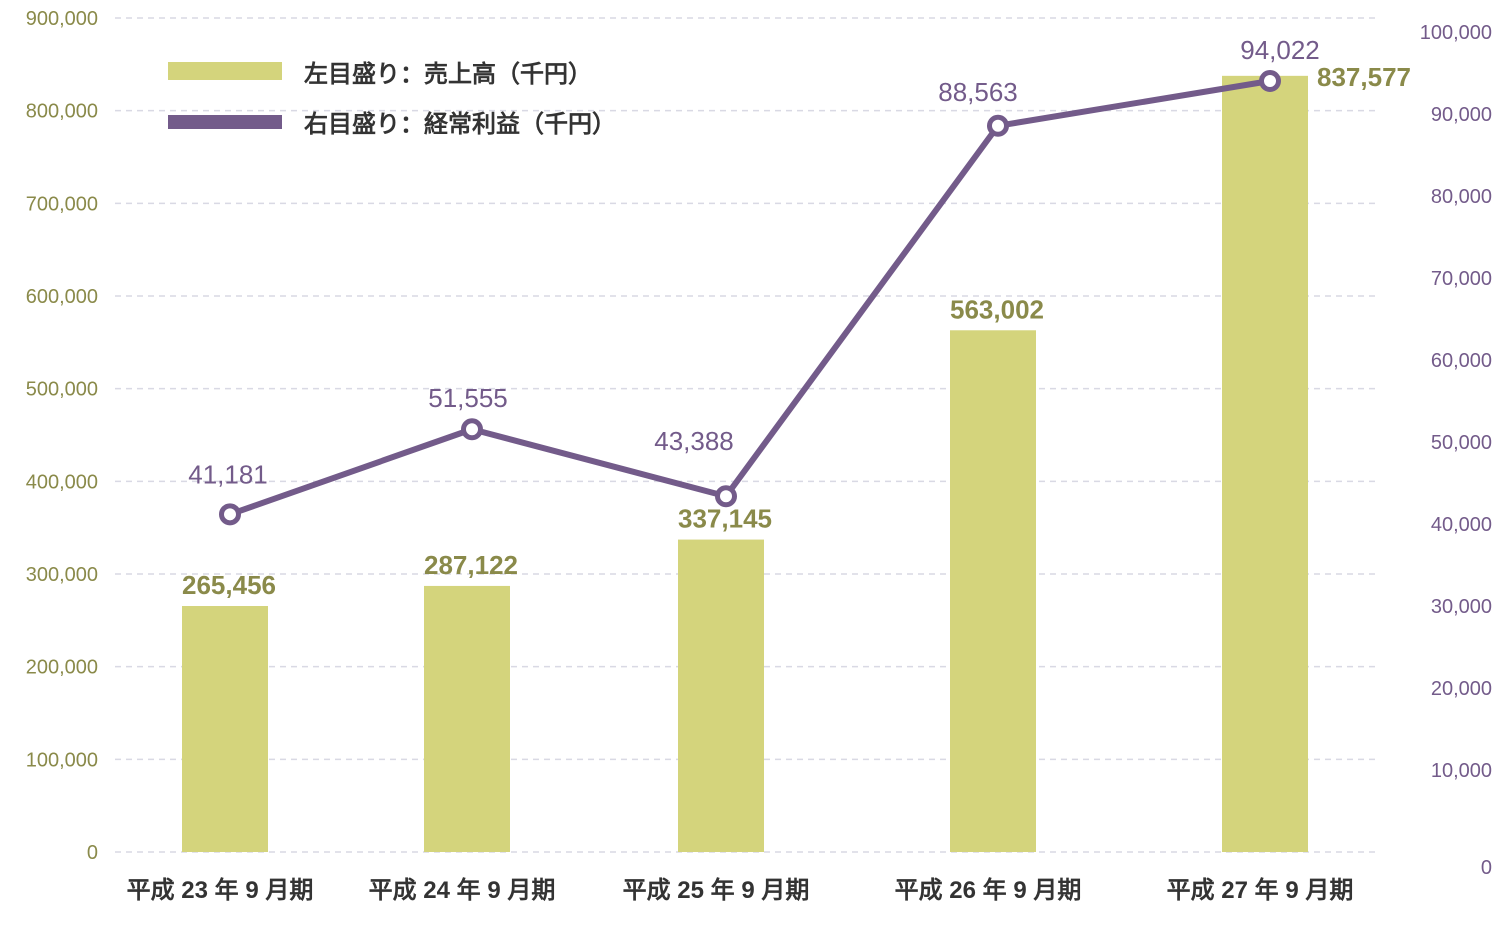  What do you see at coordinates (225, 71) in the screenshot?
I see `legend-bar-swatch` at bounding box center [225, 71].